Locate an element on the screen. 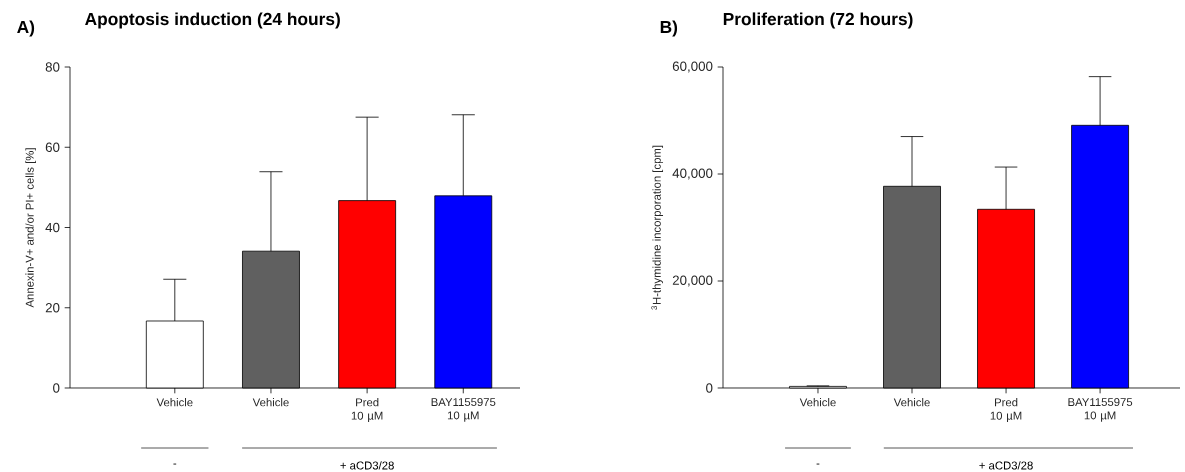 The height and width of the screenshot is (472, 1185). y-tick-label: 40 is located at coordinates (52, 227).